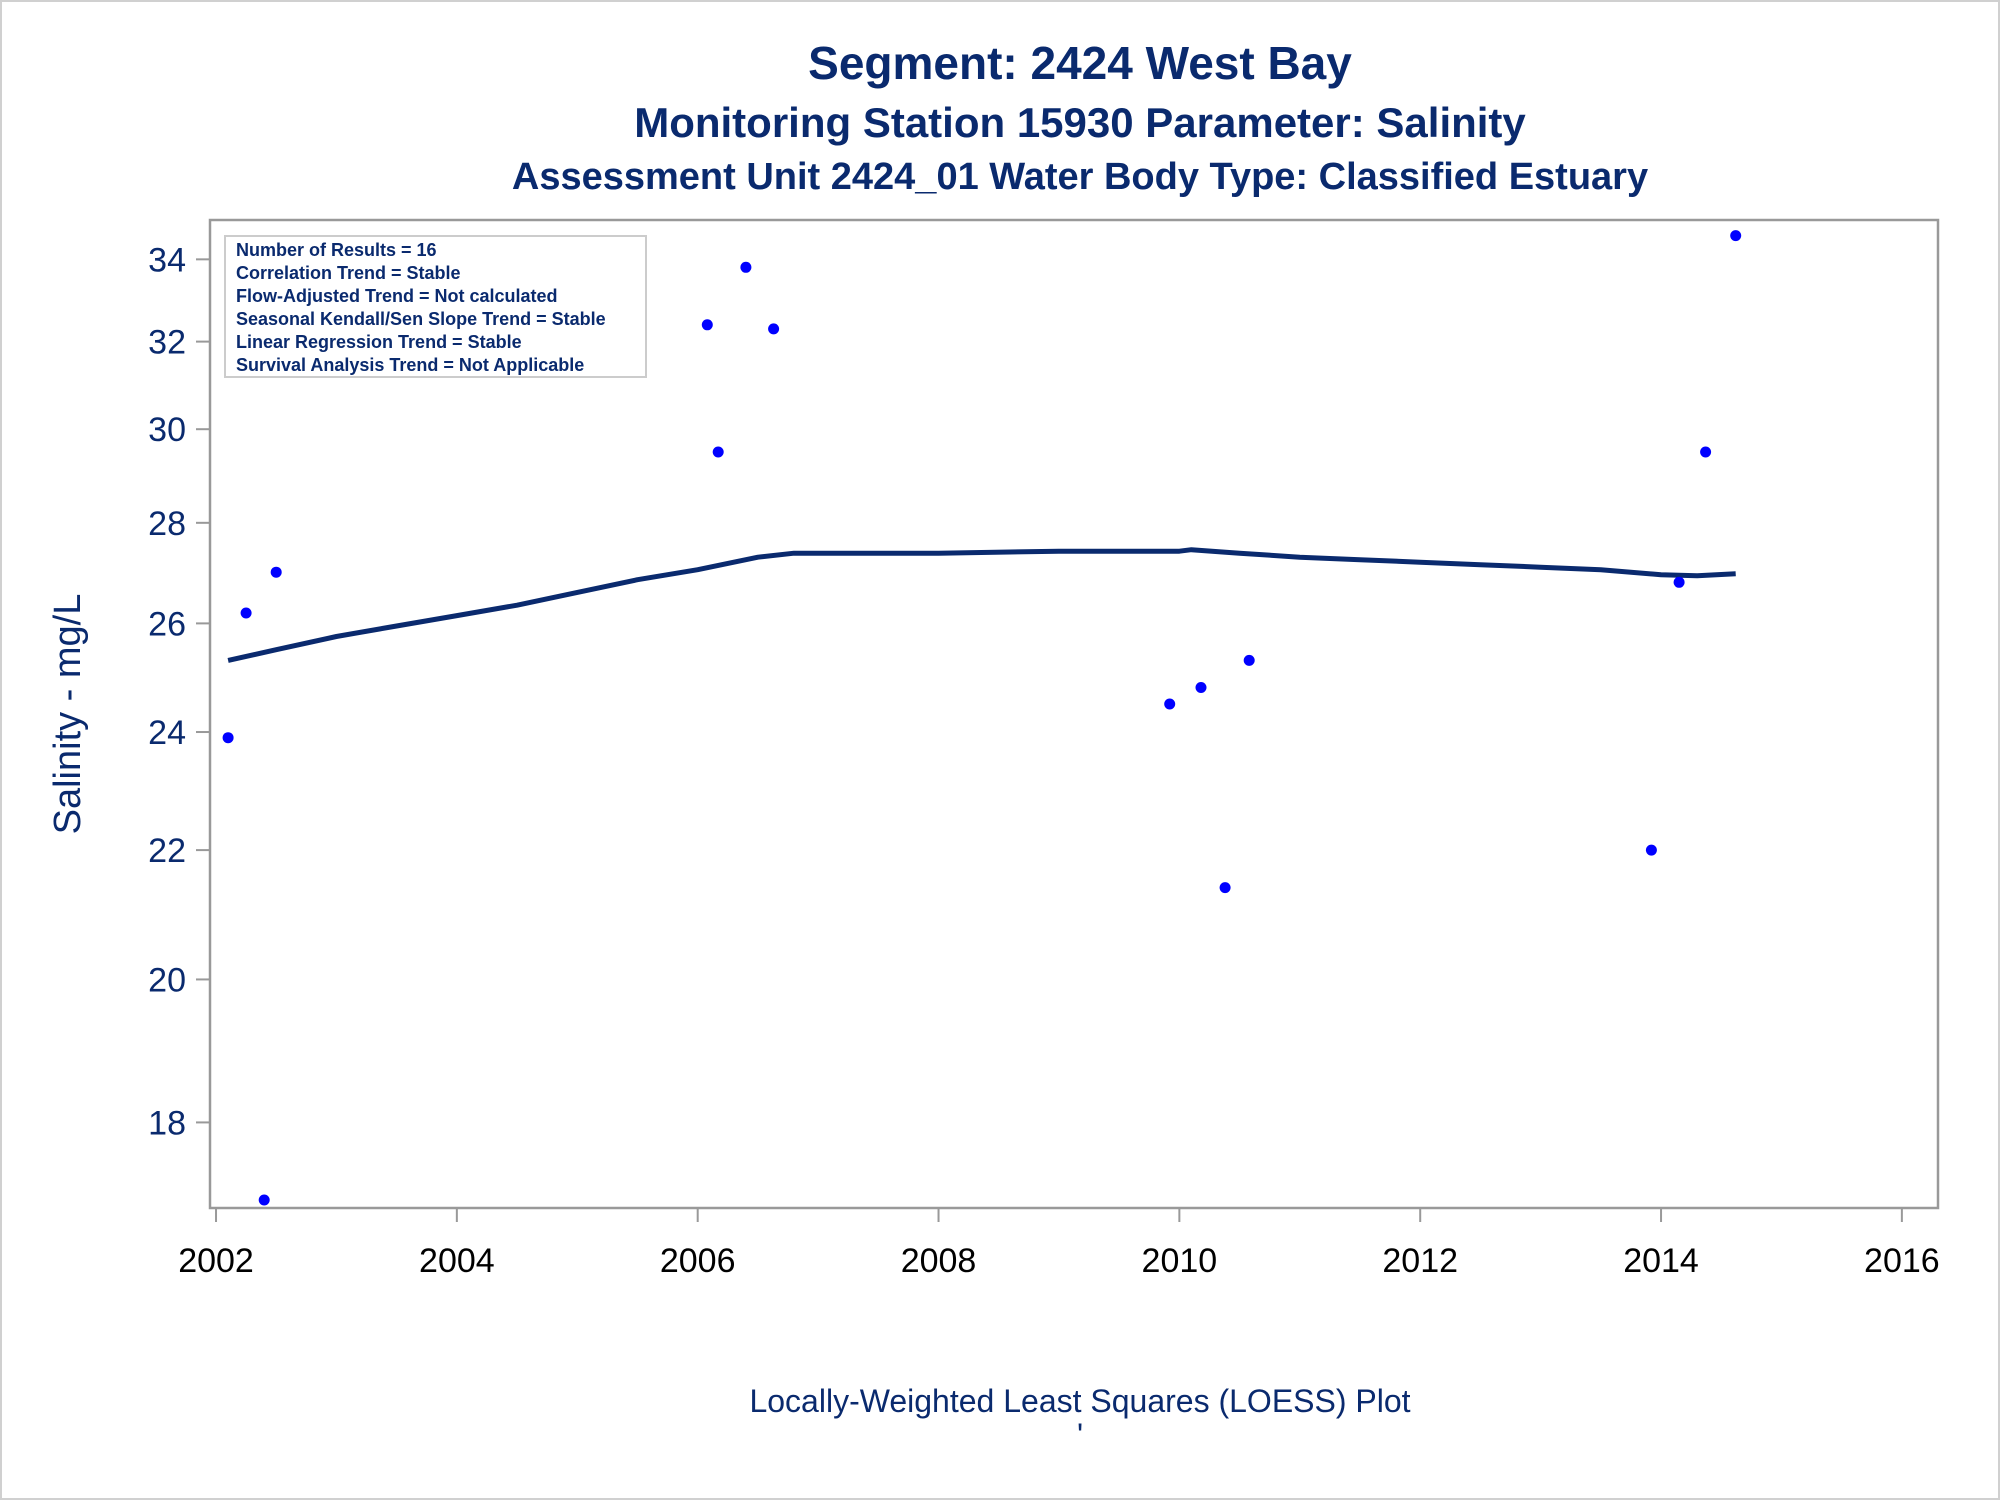 This screenshot has width=2000, height=1500. I want to click on x-axis: 2002 2004 2006 2008 2010 2012 2014 2016, so click(1059, 1244).